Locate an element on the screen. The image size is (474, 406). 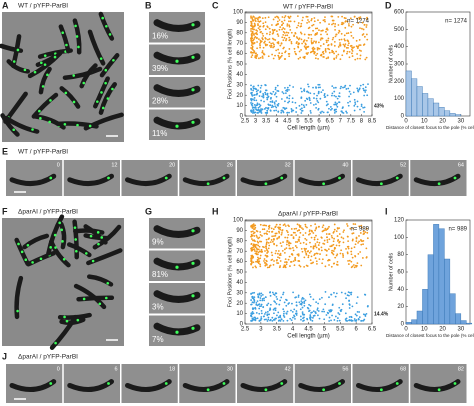
x-tick-label: 3.5 is located at coordinates (277, 330).